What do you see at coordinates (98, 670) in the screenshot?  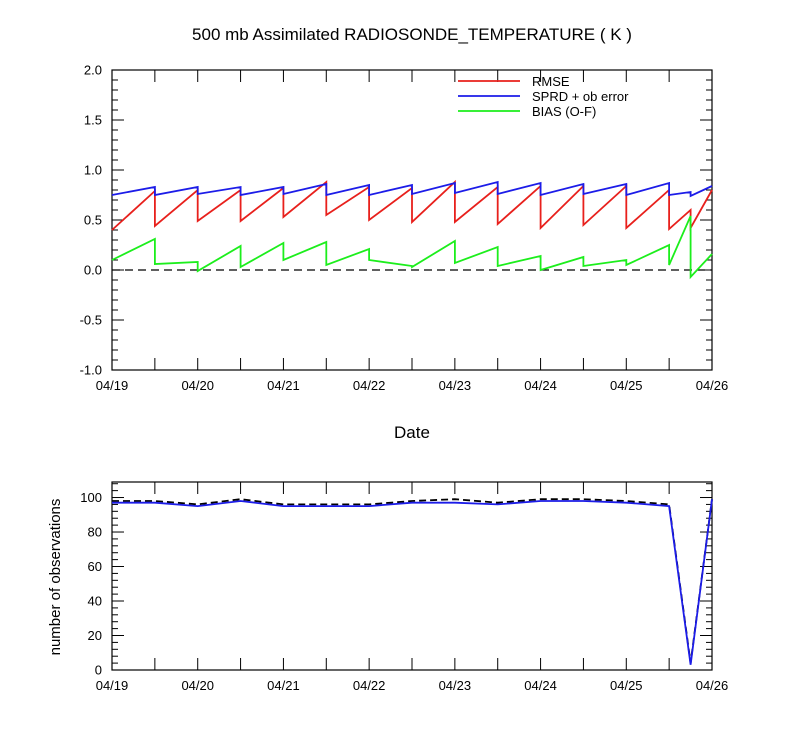 I see `y-tick-label: 0` at bounding box center [98, 670].